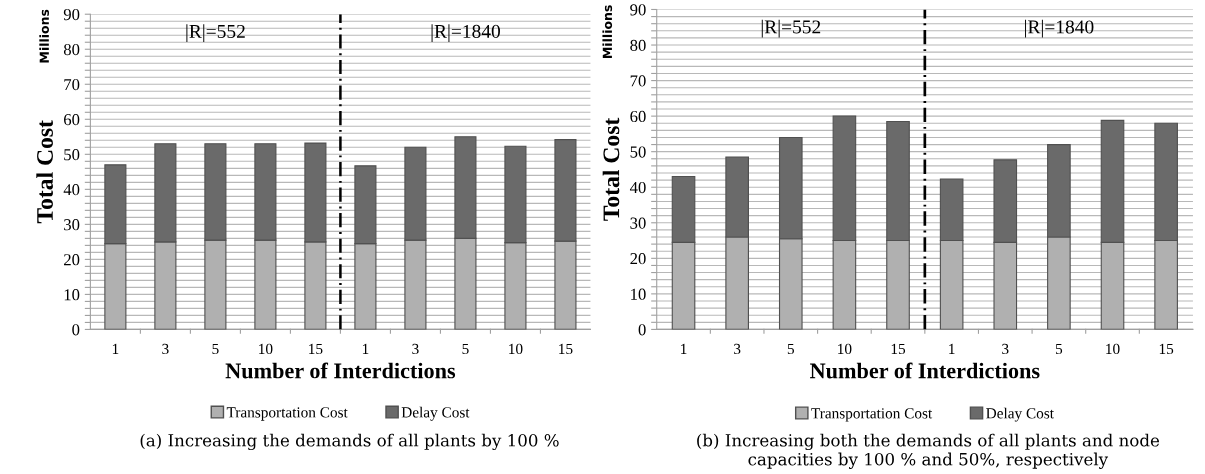  Describe the element at coordinates (928, 451) in the screenshot. I see `text: (b) Increasing both the demands of all plants and node capacities by 100 % and 50%, respectively` at that location.